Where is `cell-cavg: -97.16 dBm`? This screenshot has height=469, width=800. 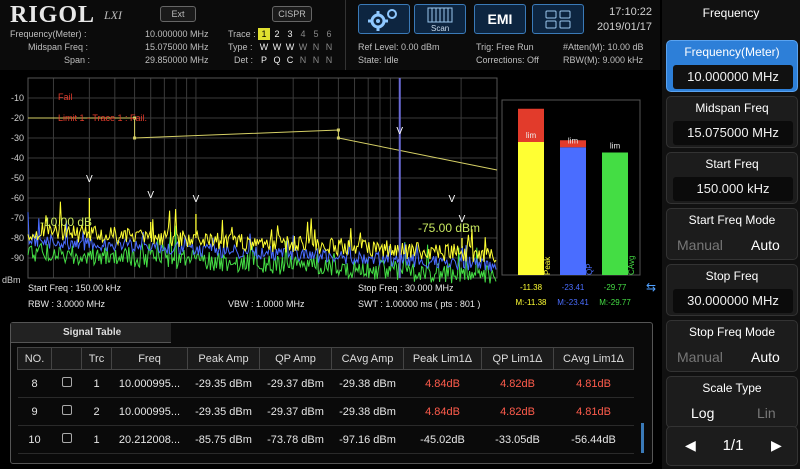
cell-cavg: -97.16 dBm is located at coordinates (367, 439).